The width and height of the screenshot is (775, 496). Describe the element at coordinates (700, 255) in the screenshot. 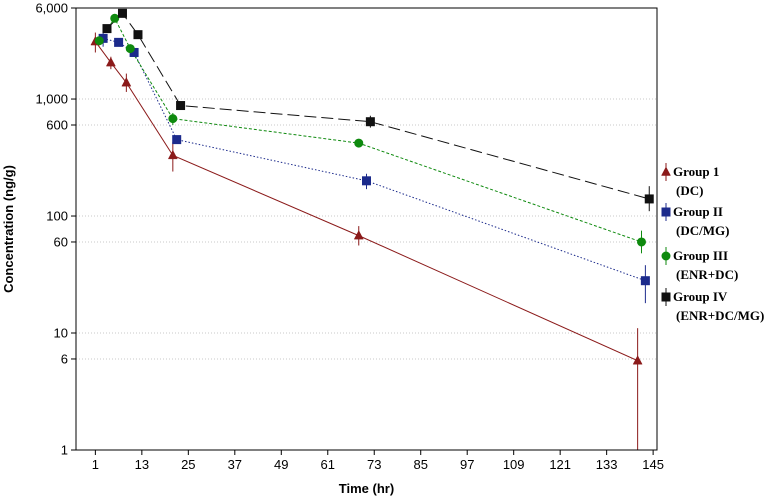

I see `legend-label: Group III` at that location.